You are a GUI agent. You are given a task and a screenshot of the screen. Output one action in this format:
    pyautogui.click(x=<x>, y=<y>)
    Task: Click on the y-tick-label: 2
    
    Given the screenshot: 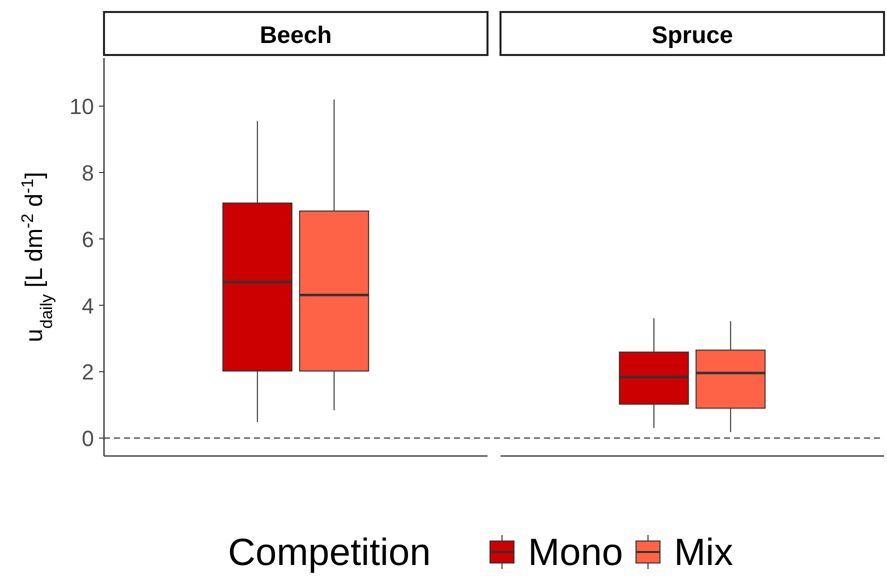 What is the action you would take?
    pyautogui.click(x=88, y=372)
    